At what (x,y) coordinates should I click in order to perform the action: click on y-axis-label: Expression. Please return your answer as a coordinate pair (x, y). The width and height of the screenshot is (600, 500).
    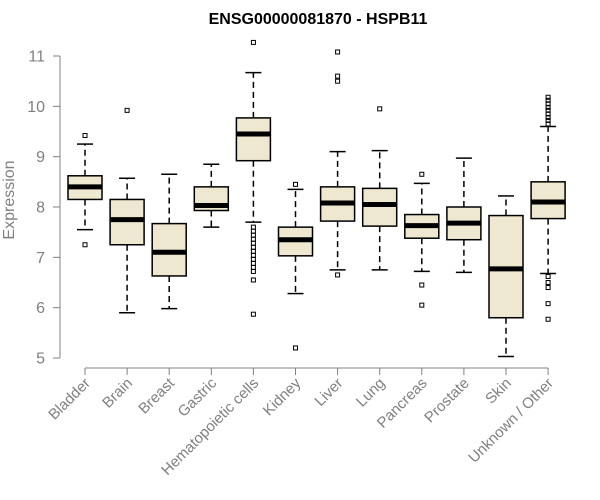
    Looking at the image, I should click on (9, 199).